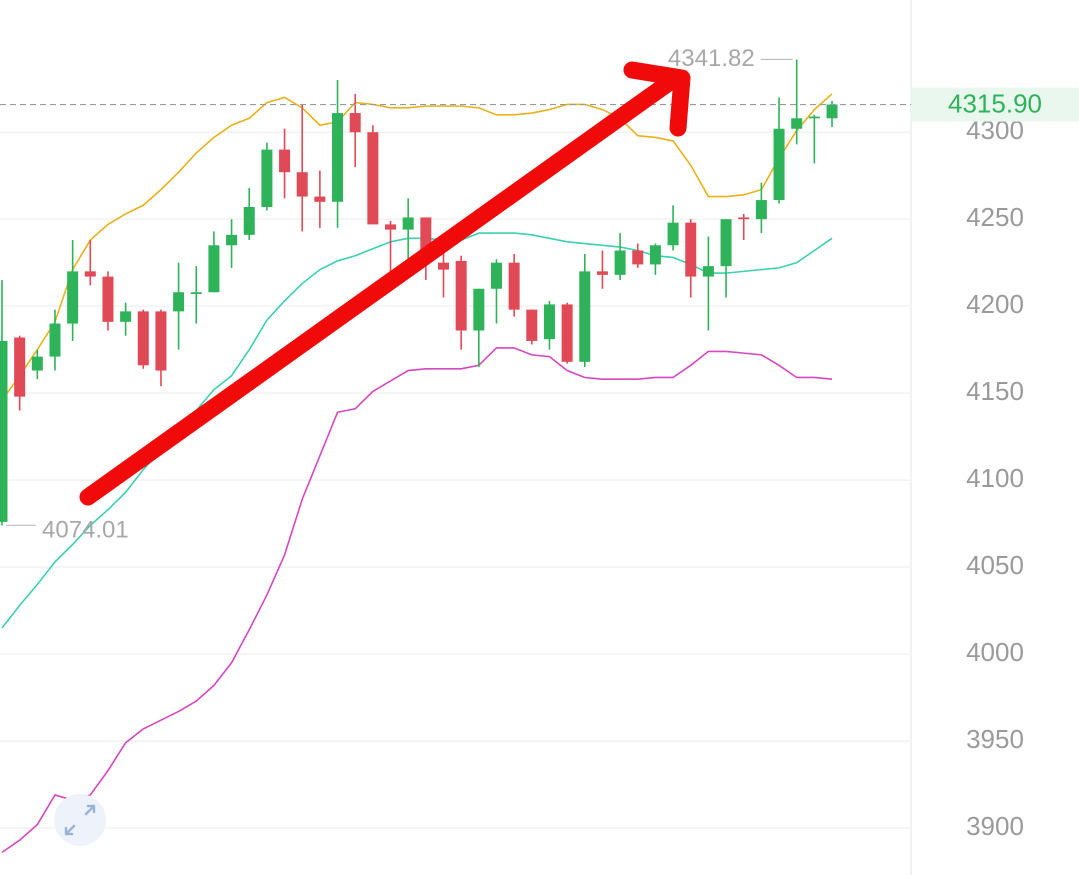 This screenshot has width=1079, height=875. I want to click on expand-bg, so click(80, 820).